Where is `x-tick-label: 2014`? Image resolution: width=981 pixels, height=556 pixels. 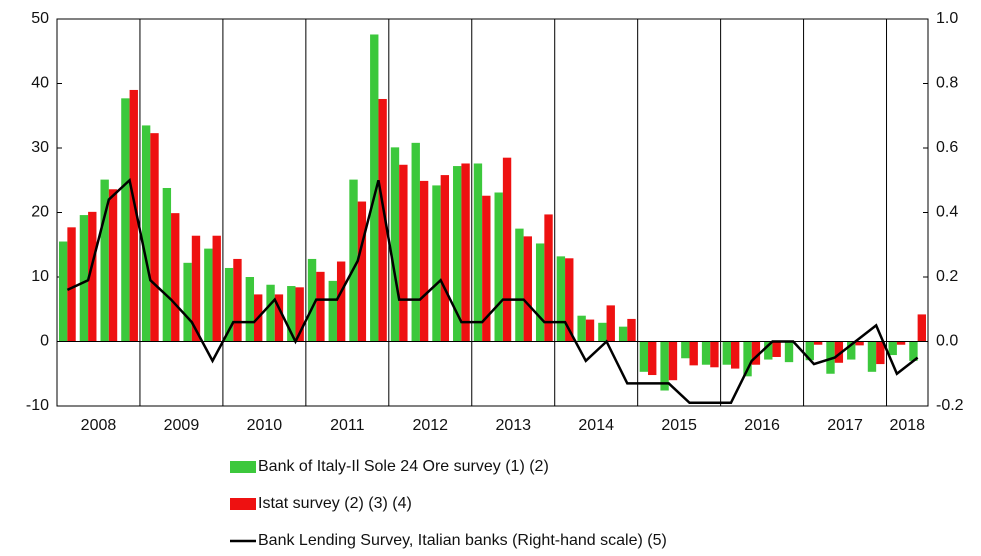 x-tick-label: 2014 is located at coordinates (596, 425).